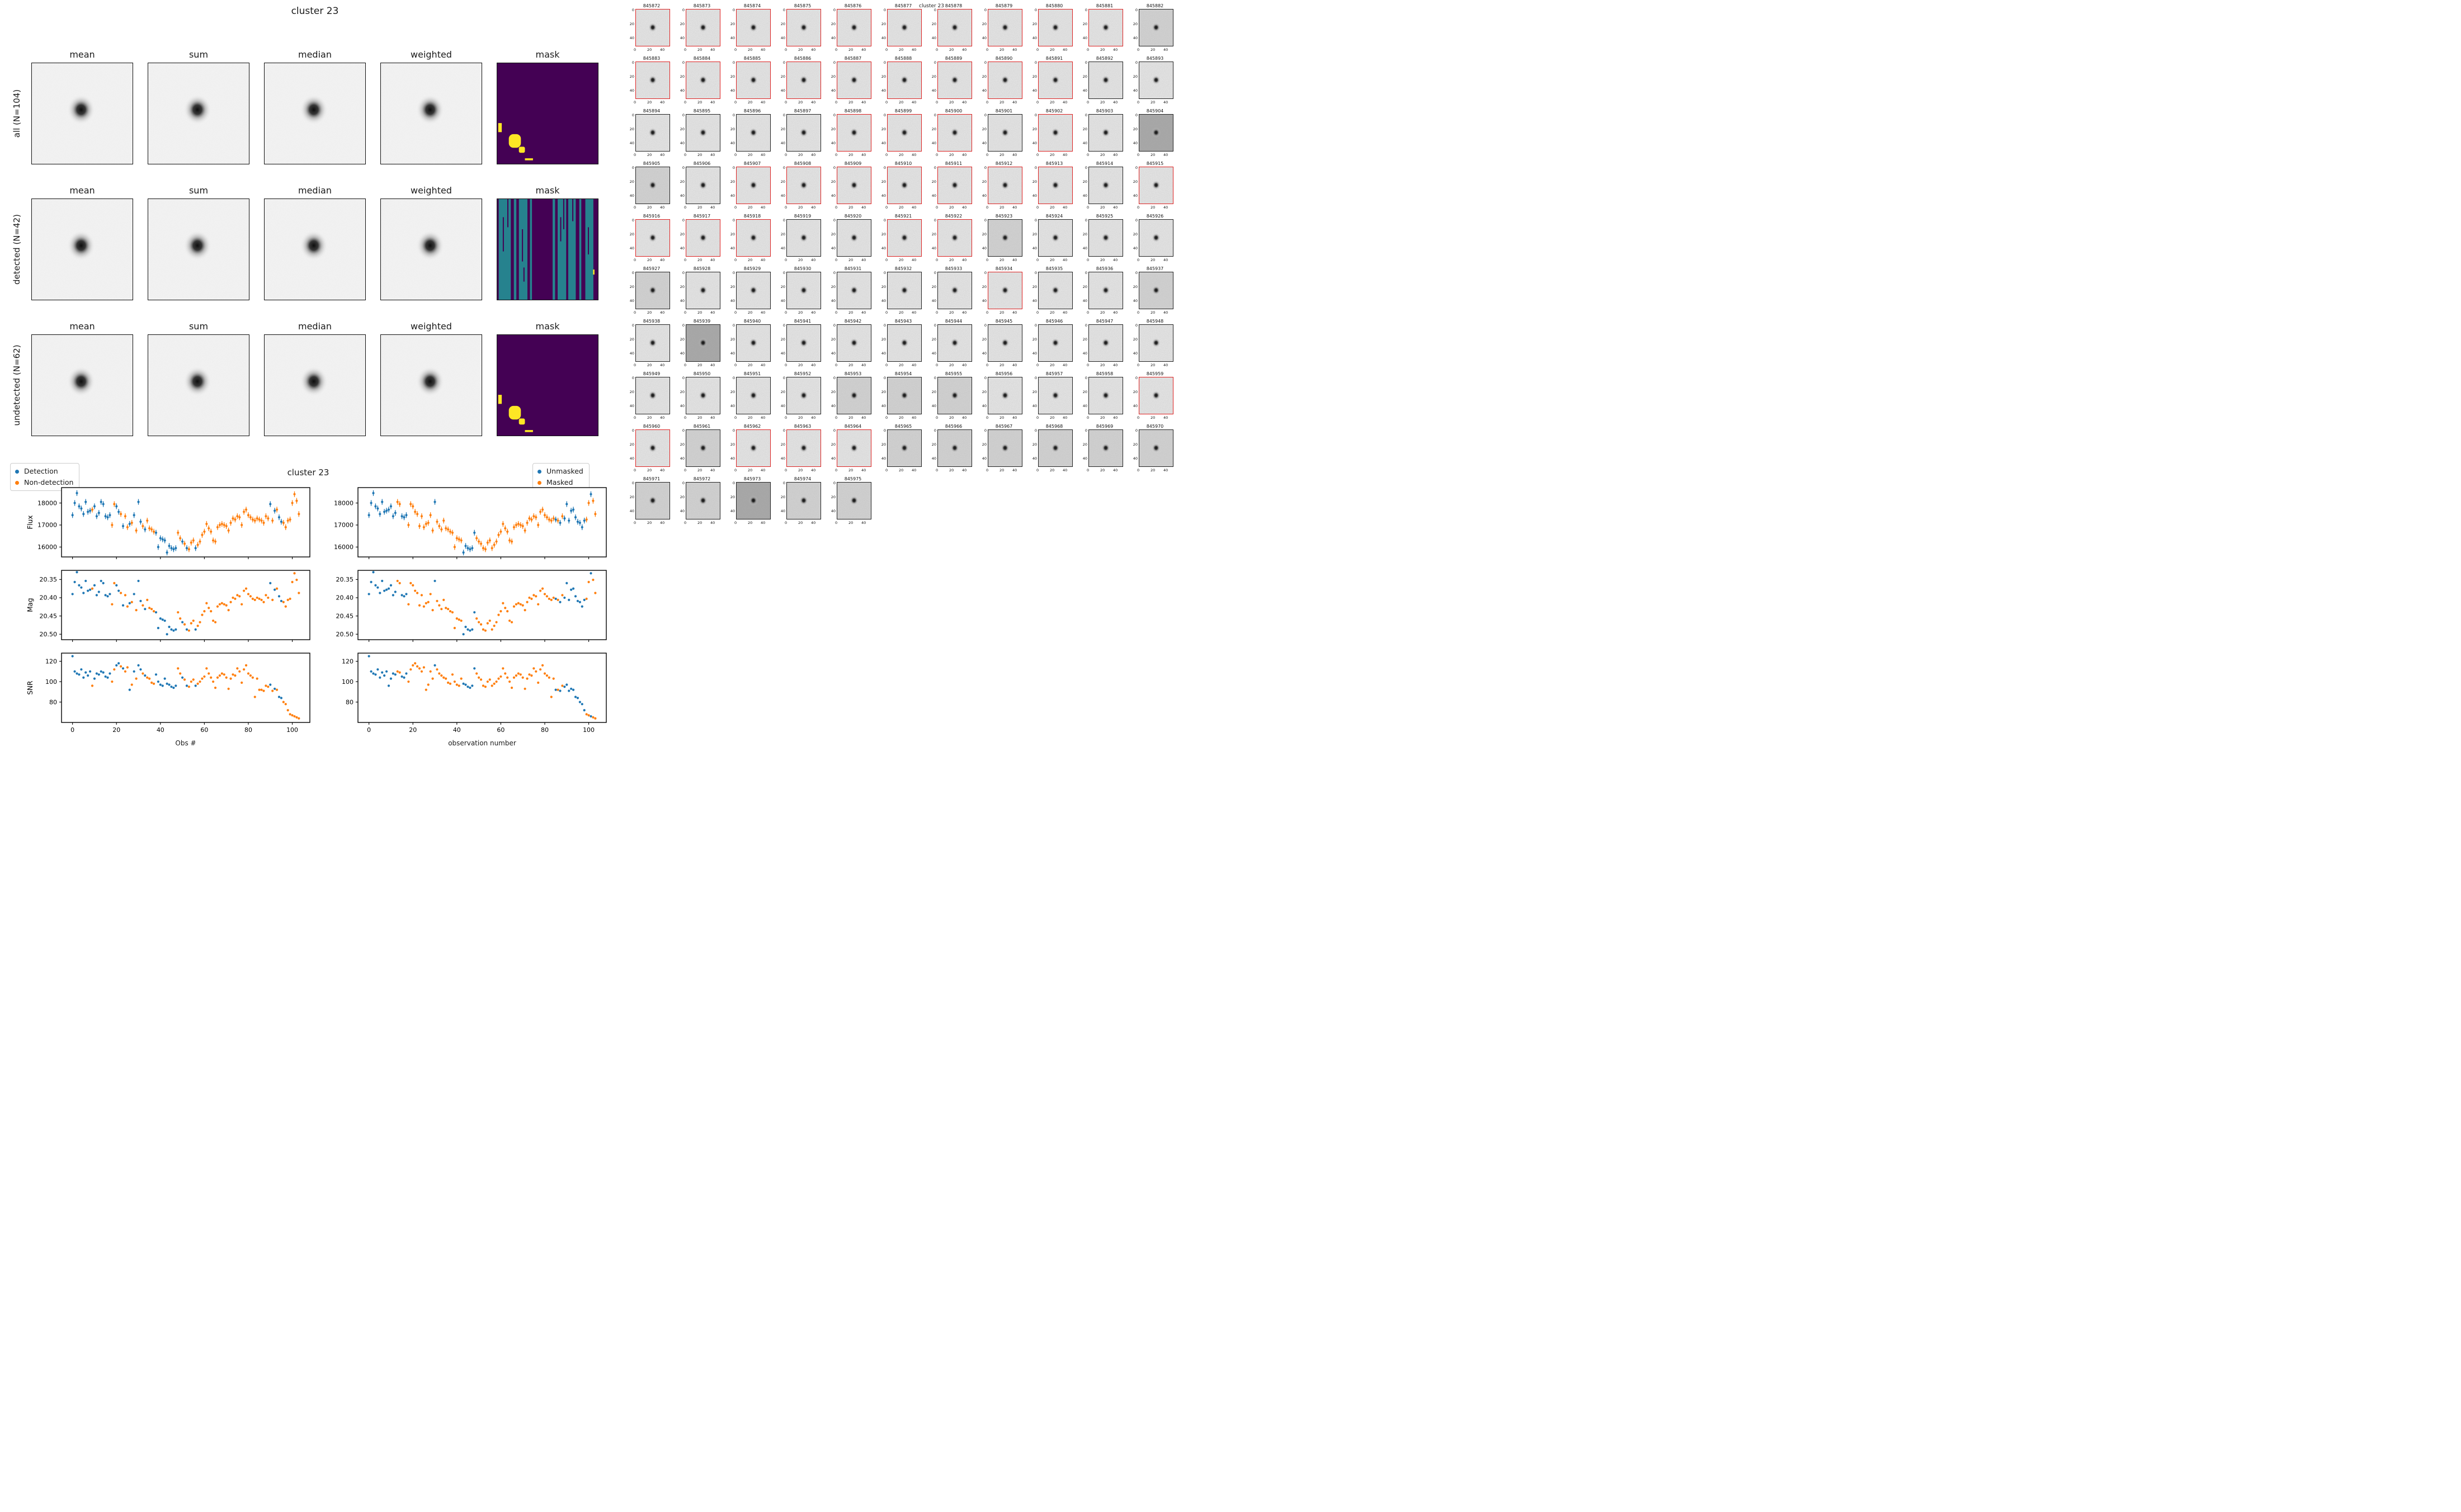 Image resolution: width=2461 pixels, height=1512 pixels. I want to click on thumbnail: 845872 0 0 20 20 40 40, so click(651, 29).